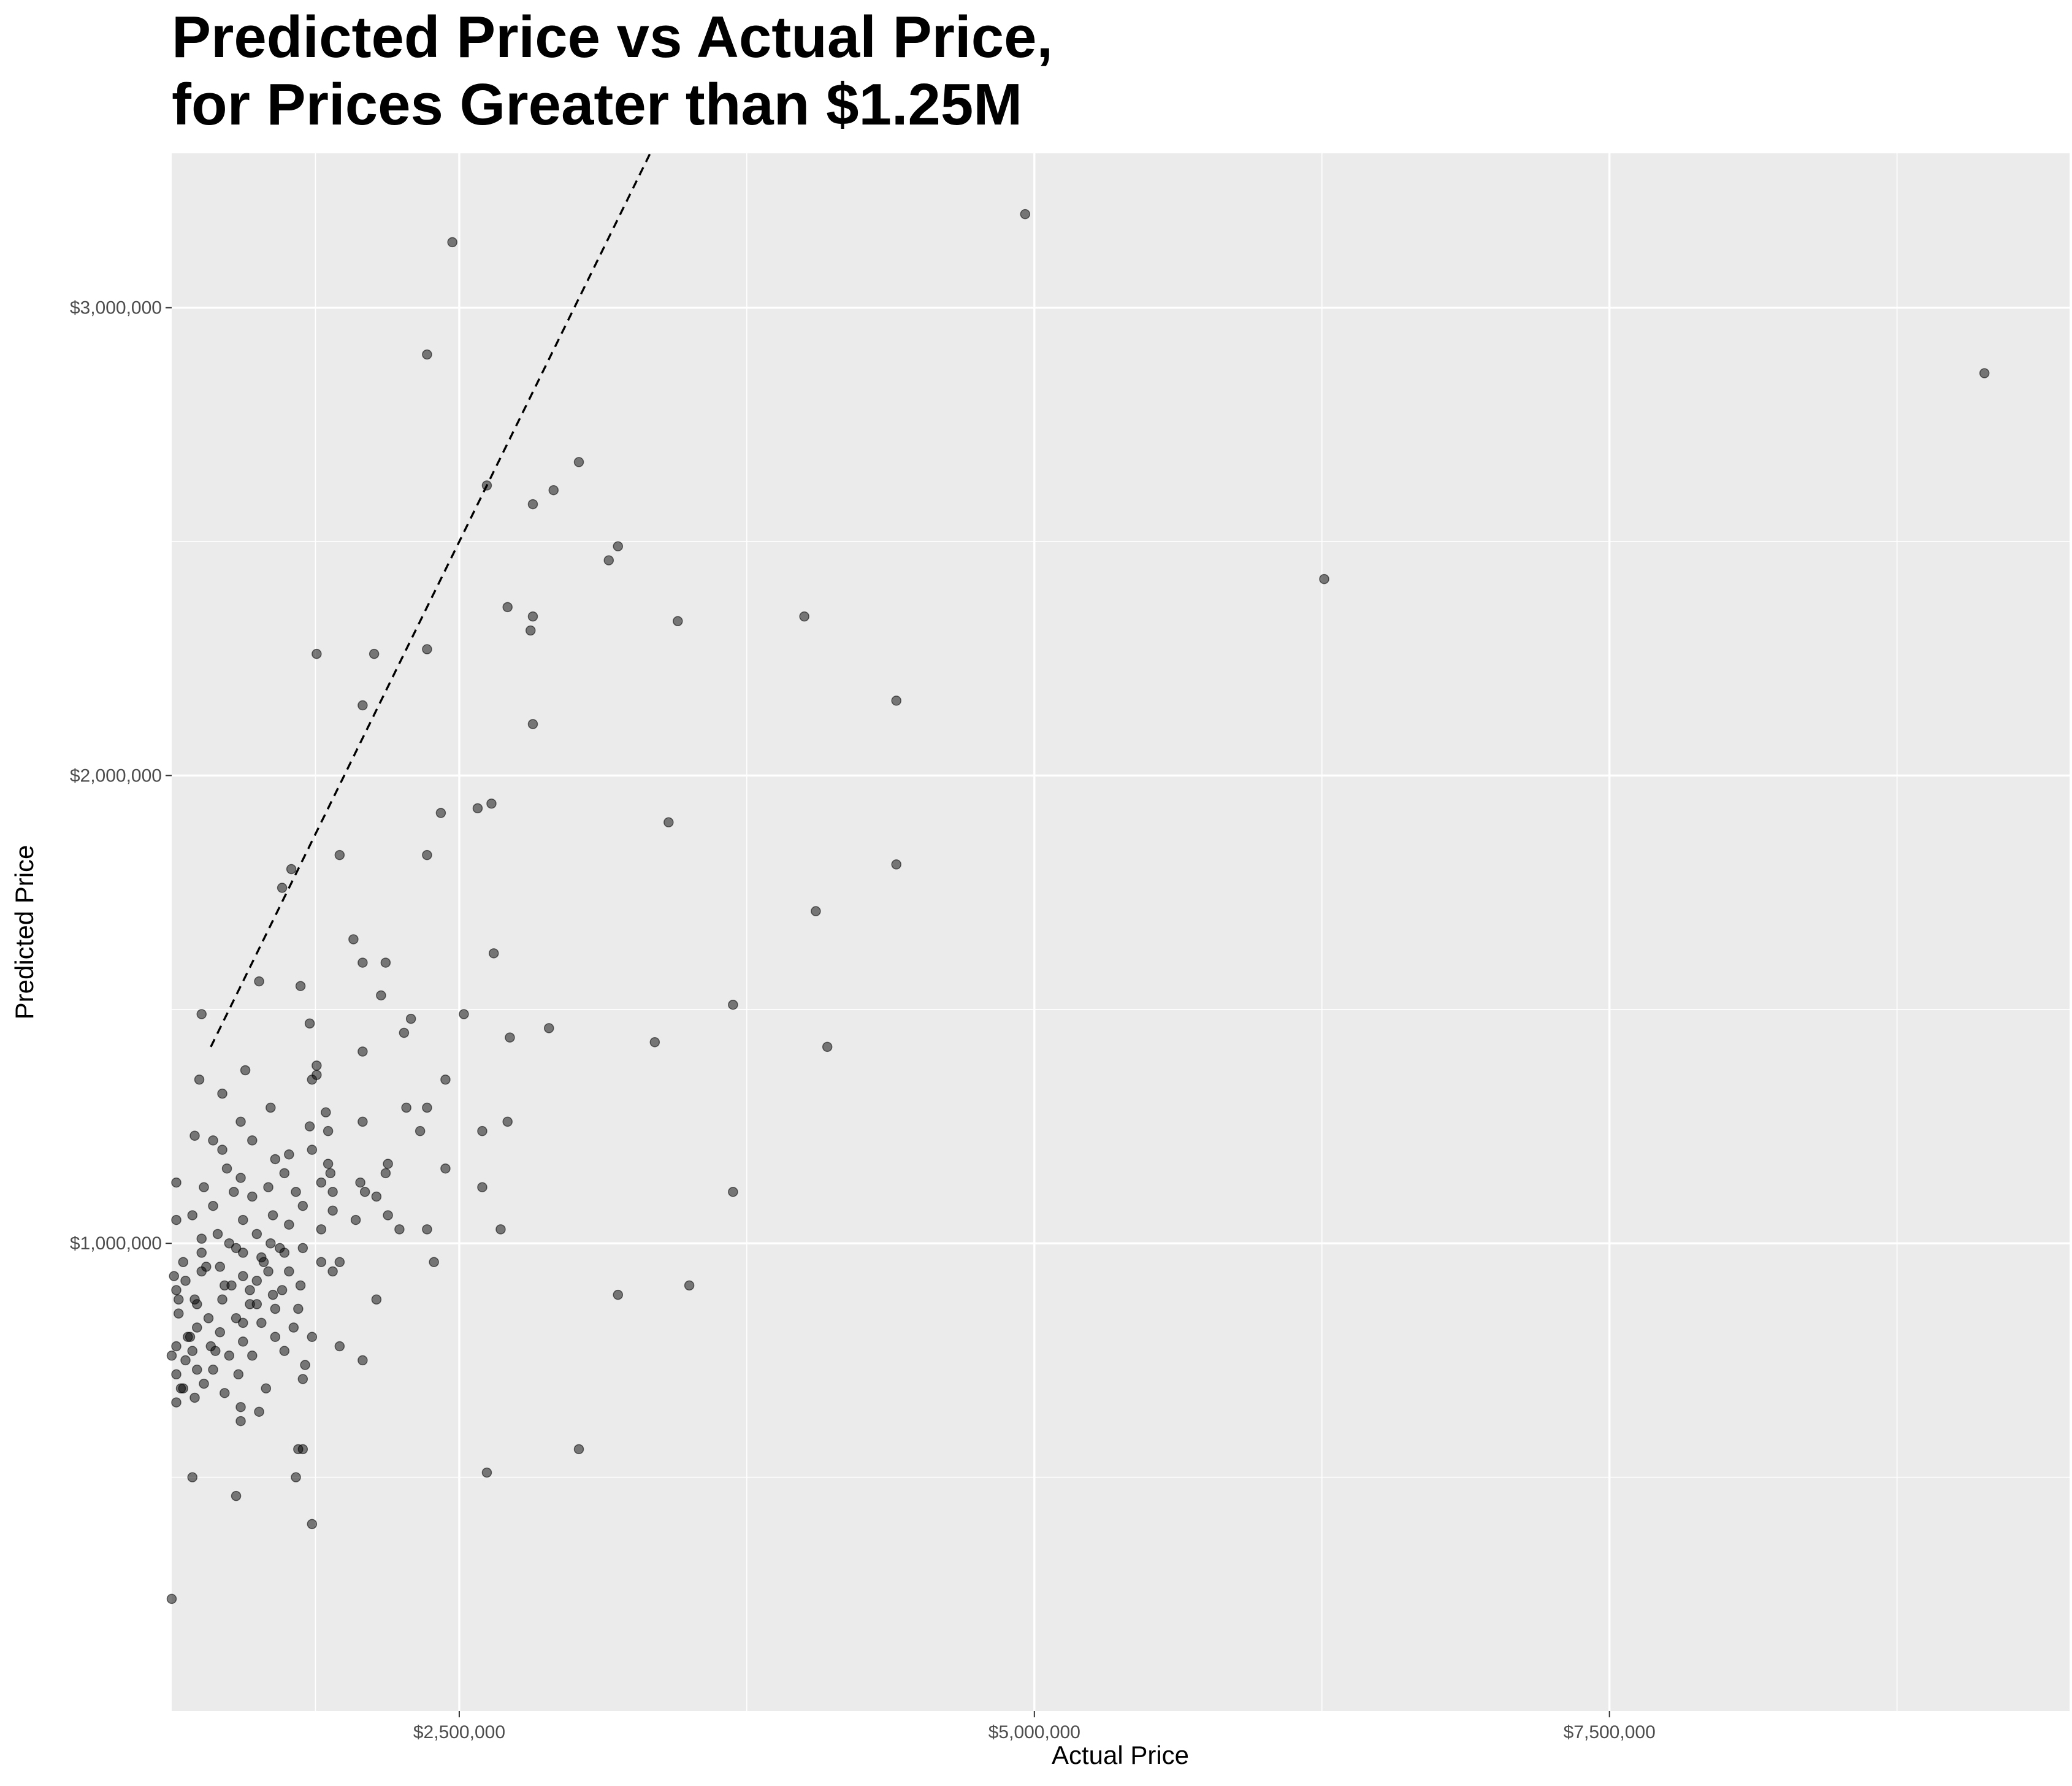 The width and height of the screenshot is (2072, 1786). What do you see at coordinates (613, 37) in the screenshot?
I see `chart-title-line-1: Predicted Price vs Actual Price,` at bounding box center [613, 37].